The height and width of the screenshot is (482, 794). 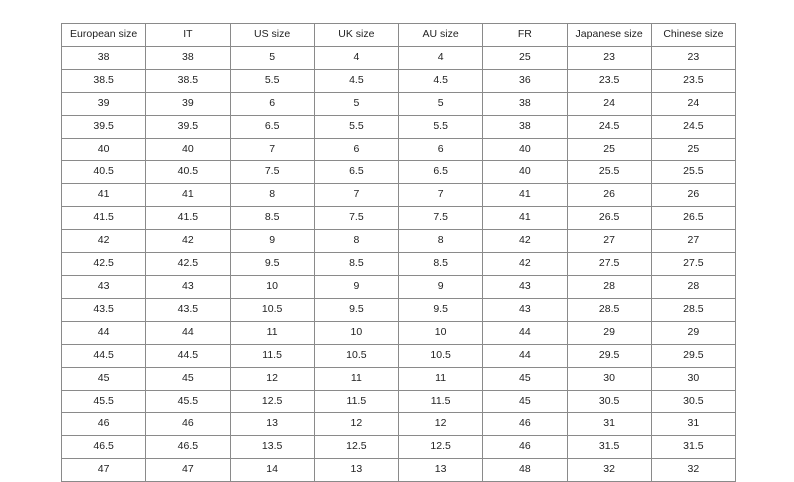 I want to click on table-row: 39 39 6 5 5 38 24 24, so click(x=398, y=103).